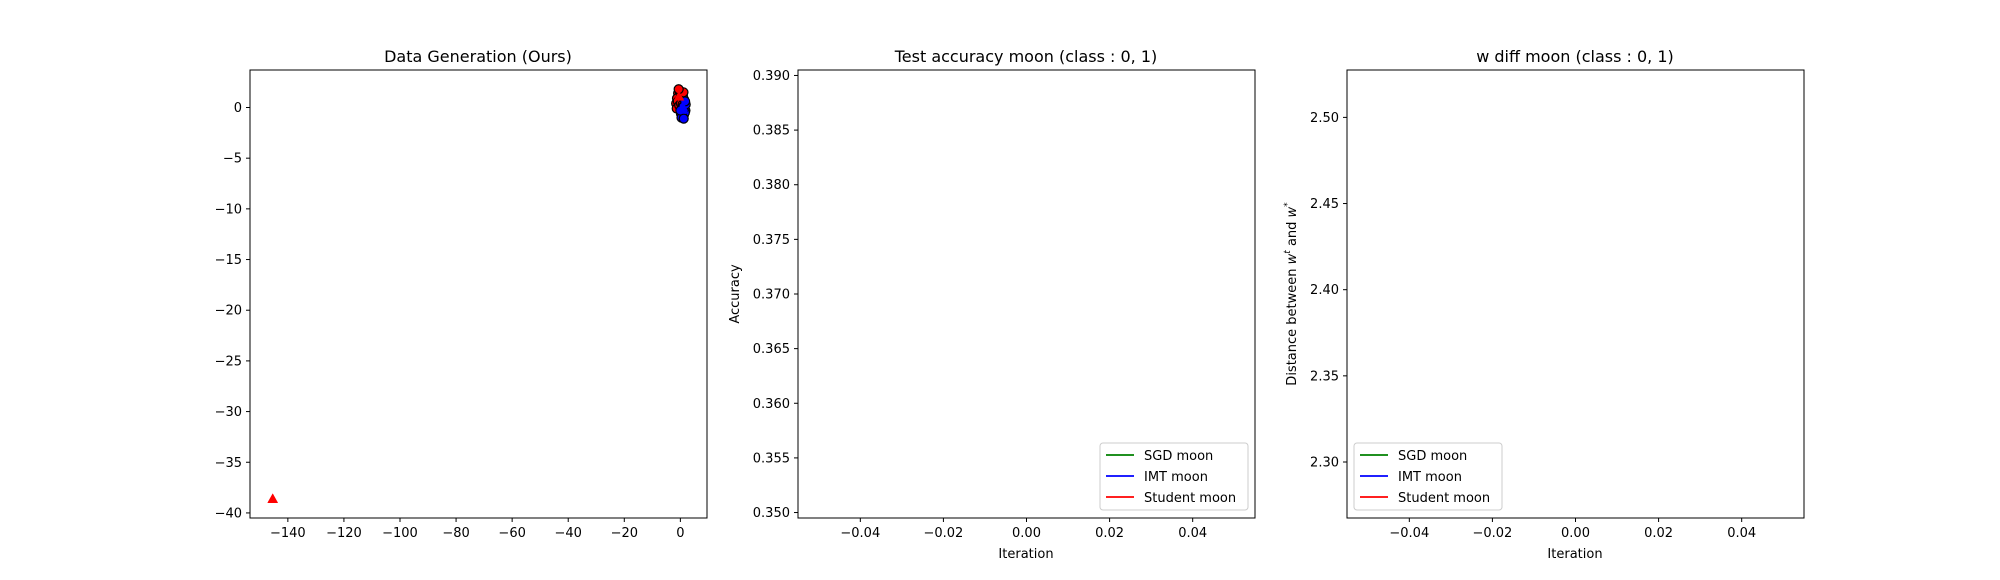 The width and height of the screenshot is (2000, 580). What do you see at coordinates (735, 294) in the screenshot?
I see `y-axis-label: Accuracy` at bounding box center [735, 294].